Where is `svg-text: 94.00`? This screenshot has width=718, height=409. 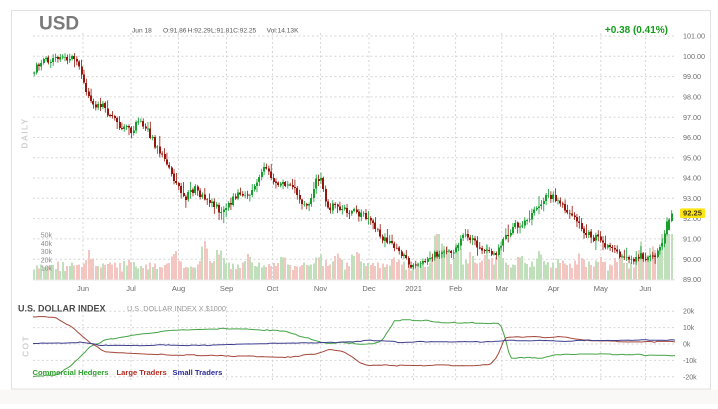 svg-text: 94.00 is located at coordinates (692, 178).